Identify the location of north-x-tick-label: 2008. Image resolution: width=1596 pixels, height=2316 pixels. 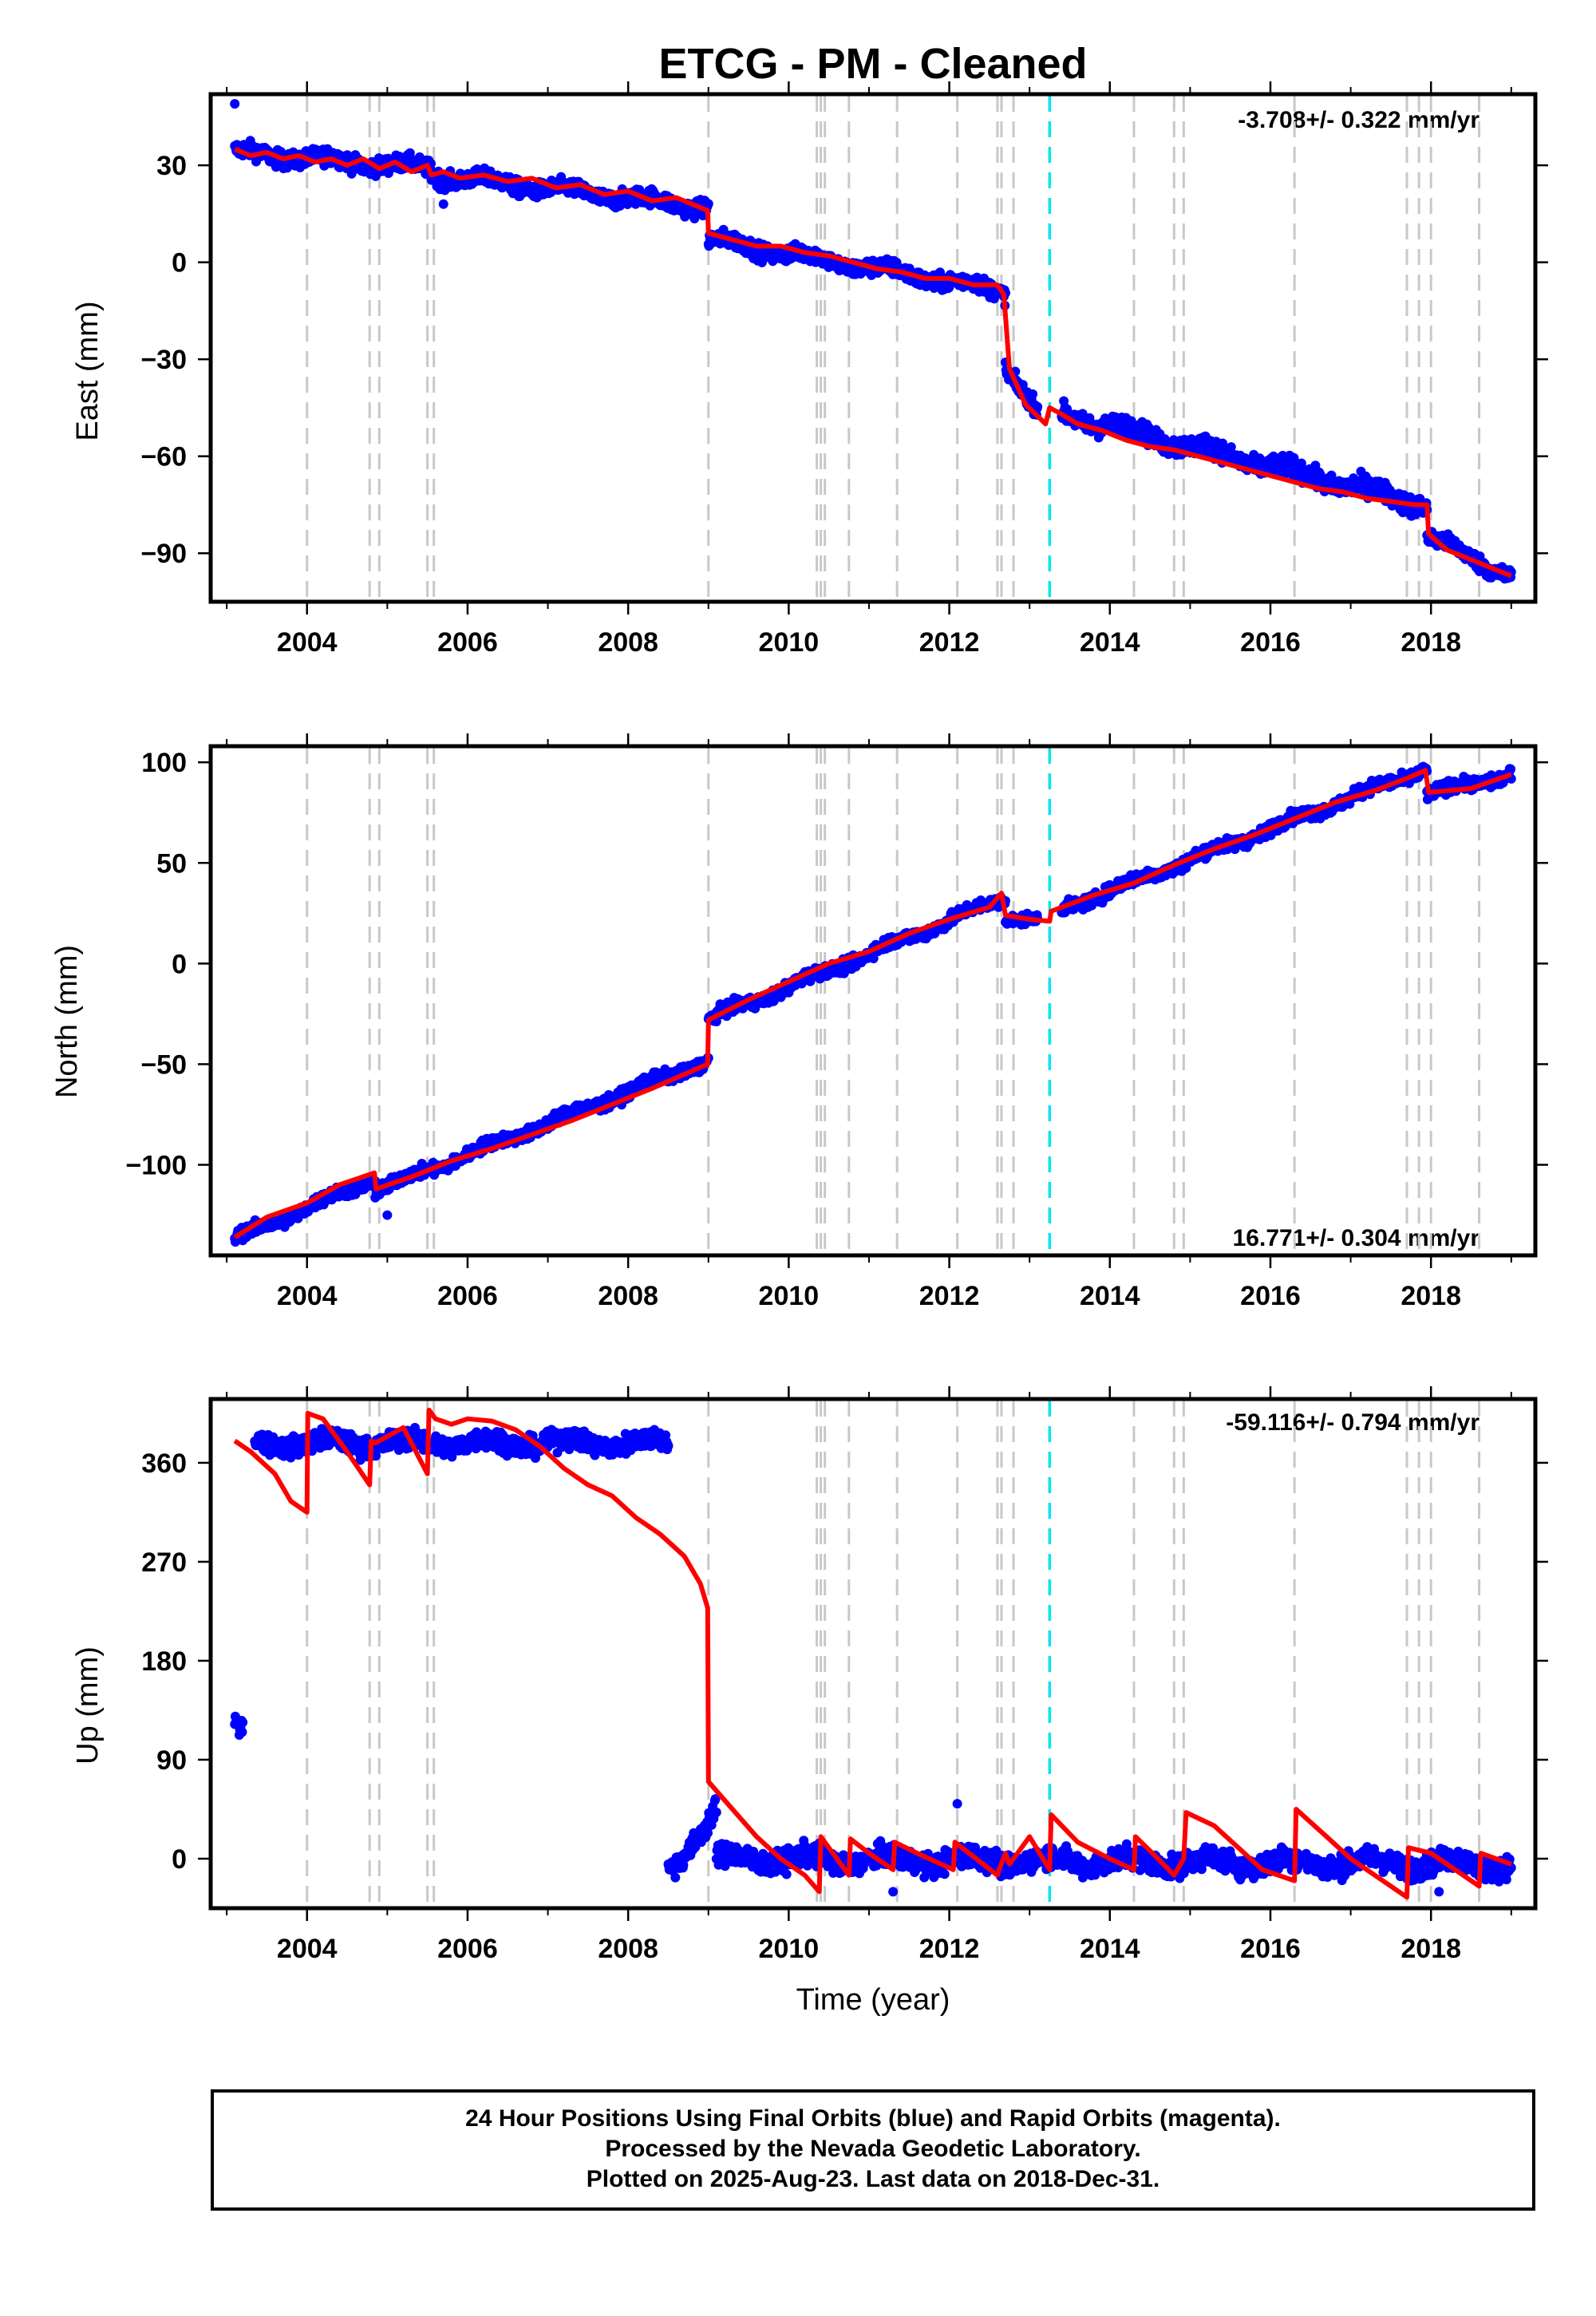
(628, 1296).